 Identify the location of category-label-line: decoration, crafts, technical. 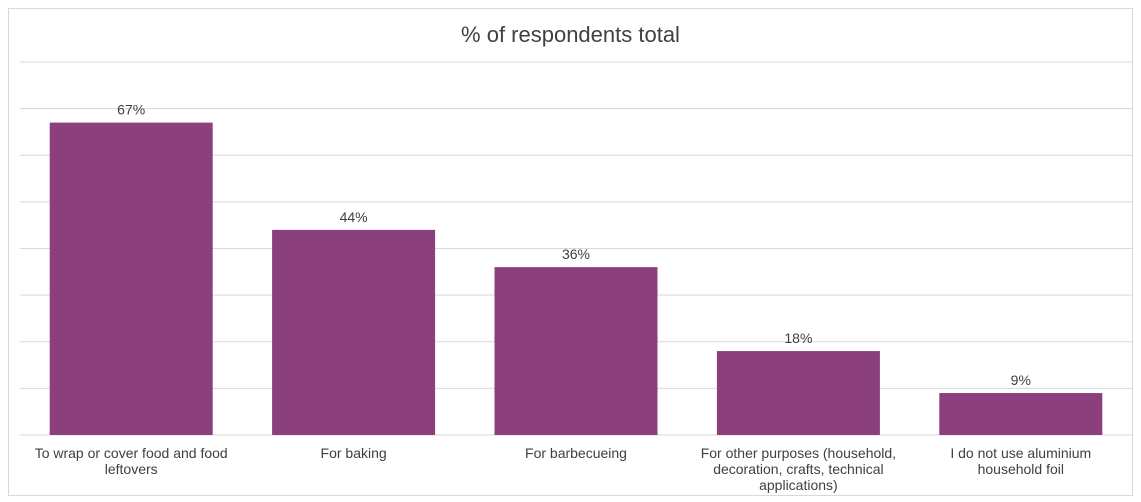
(798, 469).